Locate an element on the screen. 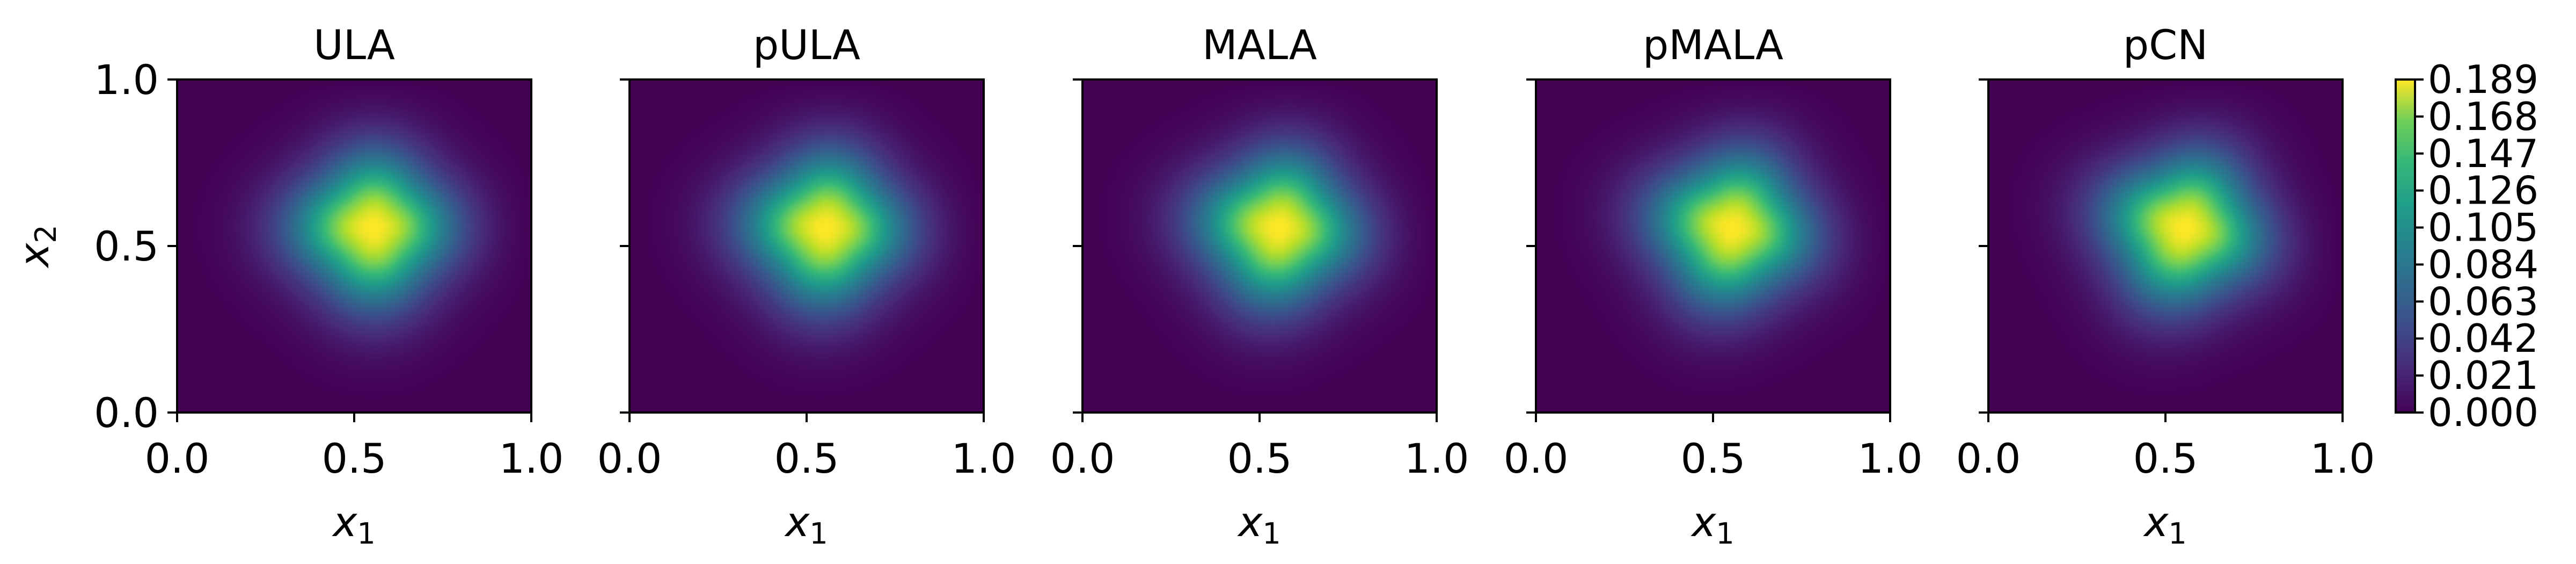 This screenshot has width=2576, height=564. colorbar-frame is located at coordinates (2405, 246).